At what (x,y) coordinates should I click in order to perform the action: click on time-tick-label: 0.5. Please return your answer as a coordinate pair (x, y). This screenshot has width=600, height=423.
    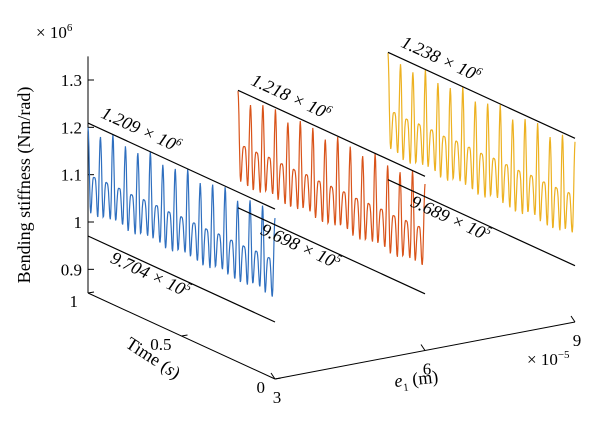
    Looking at the image, I should click on (160, 344).